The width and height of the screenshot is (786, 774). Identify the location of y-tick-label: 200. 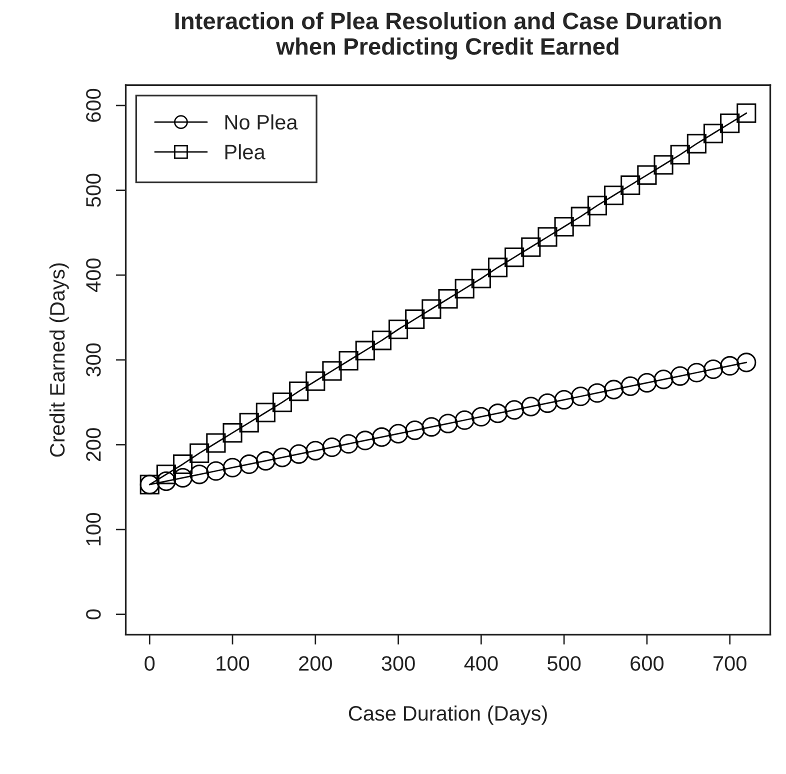
(93, 445).